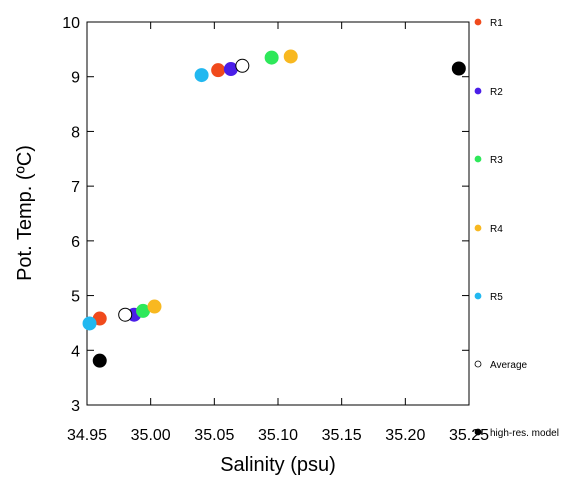 The width and height of the screenshot is (575, 486). I want to click on legend-marker-average, so click(478, 364).